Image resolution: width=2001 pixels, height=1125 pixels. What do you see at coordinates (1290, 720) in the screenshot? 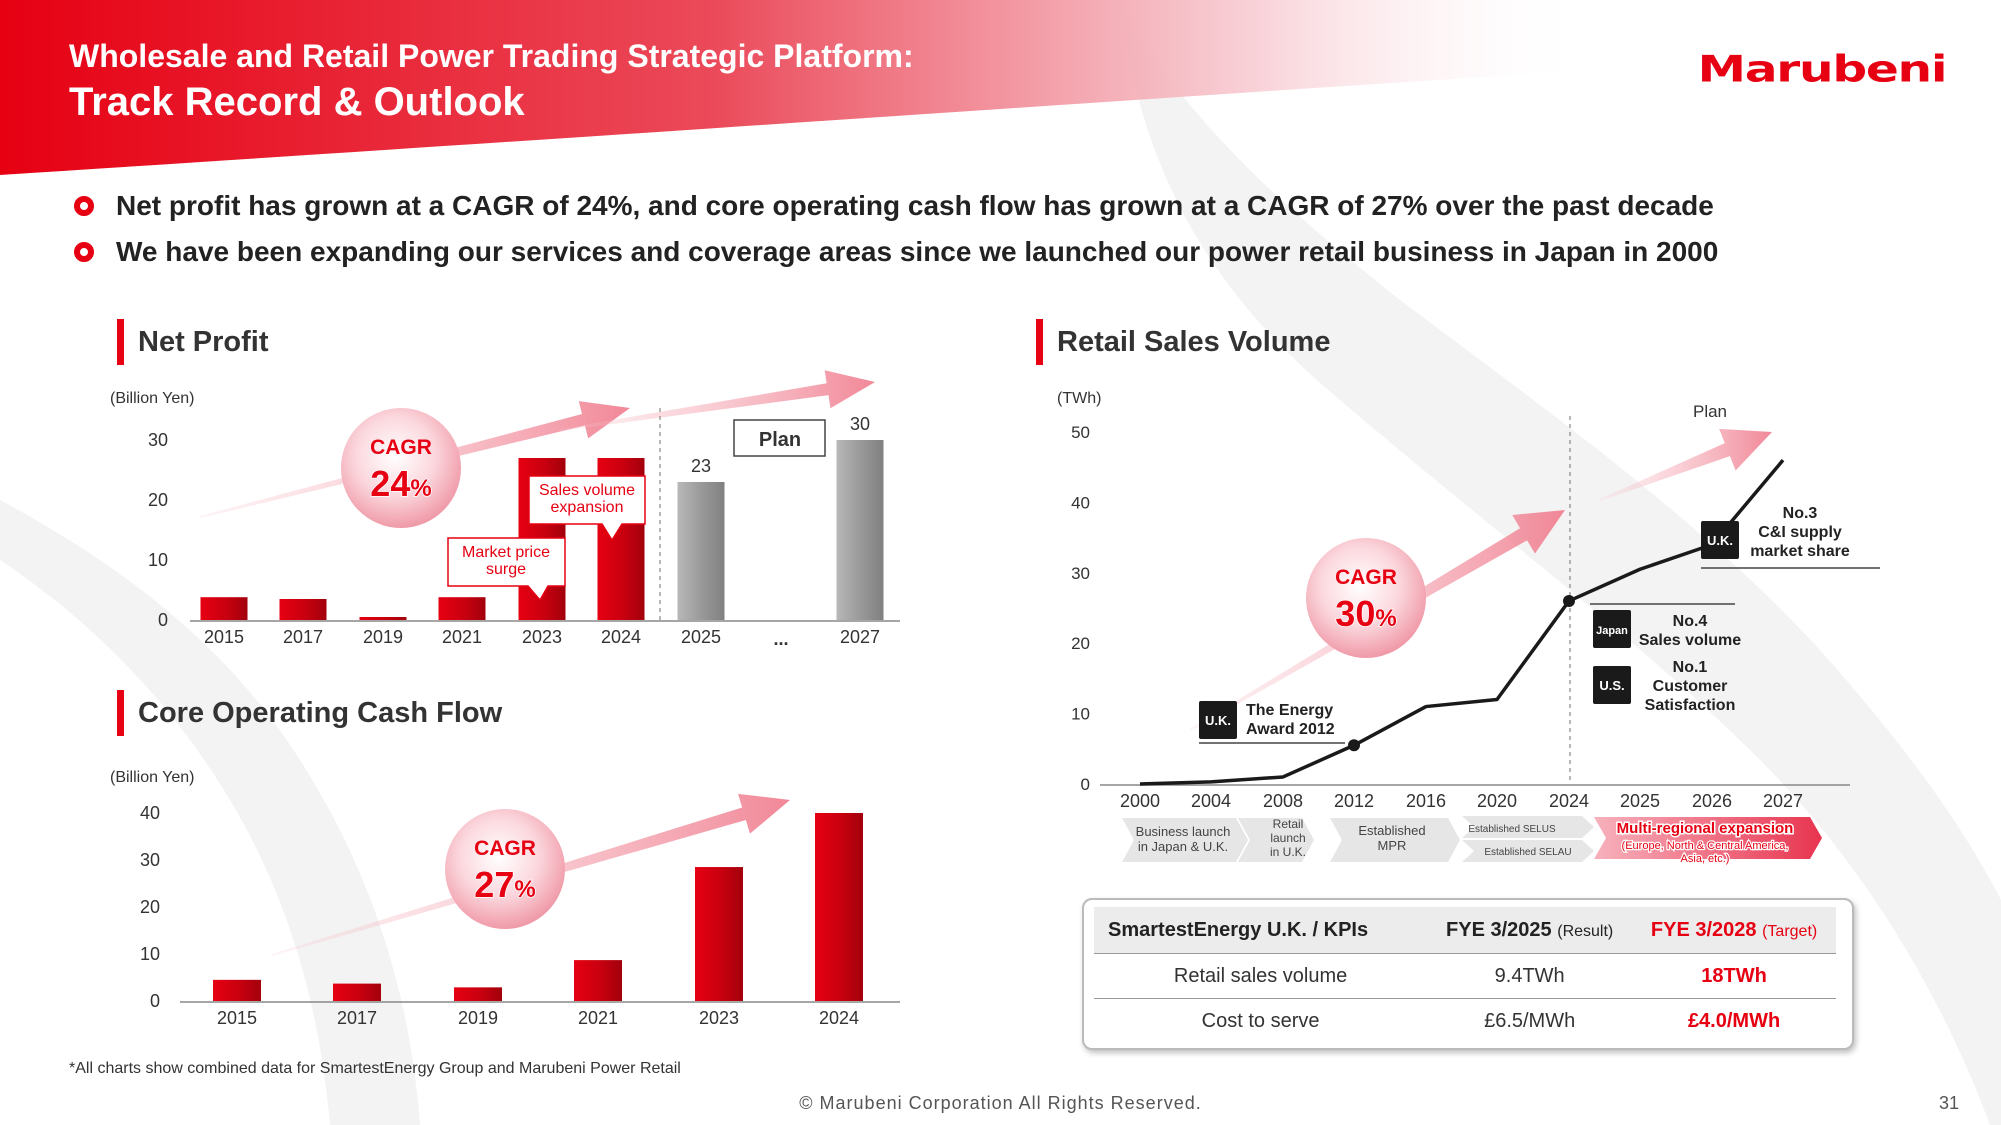
I see `rv-uk-award-text: The Energy Award 2012` at bounding box center [1290, 720].